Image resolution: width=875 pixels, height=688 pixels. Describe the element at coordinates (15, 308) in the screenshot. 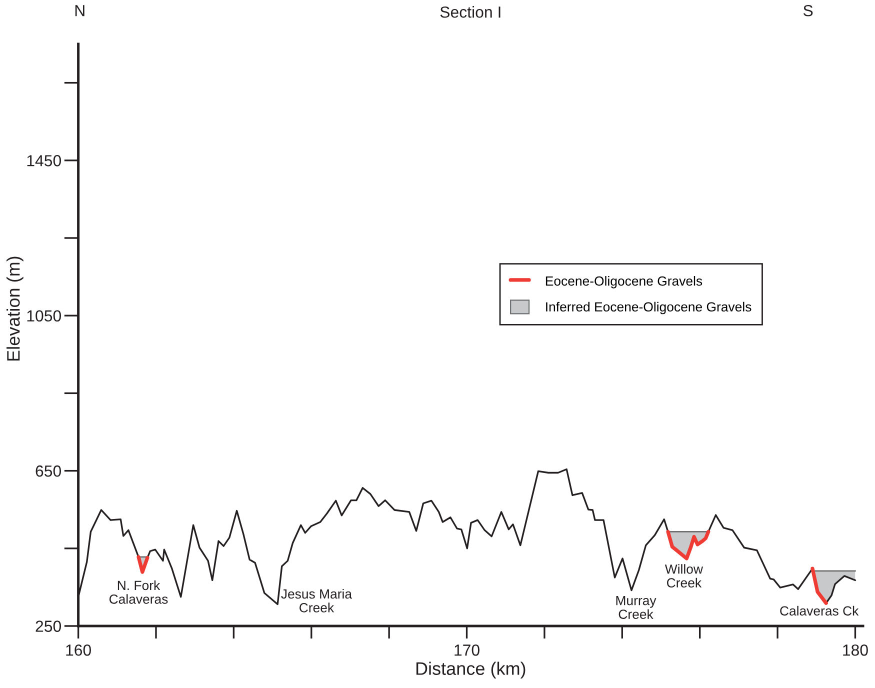

I see `y-axis-title: Elevation (m)` at that location.